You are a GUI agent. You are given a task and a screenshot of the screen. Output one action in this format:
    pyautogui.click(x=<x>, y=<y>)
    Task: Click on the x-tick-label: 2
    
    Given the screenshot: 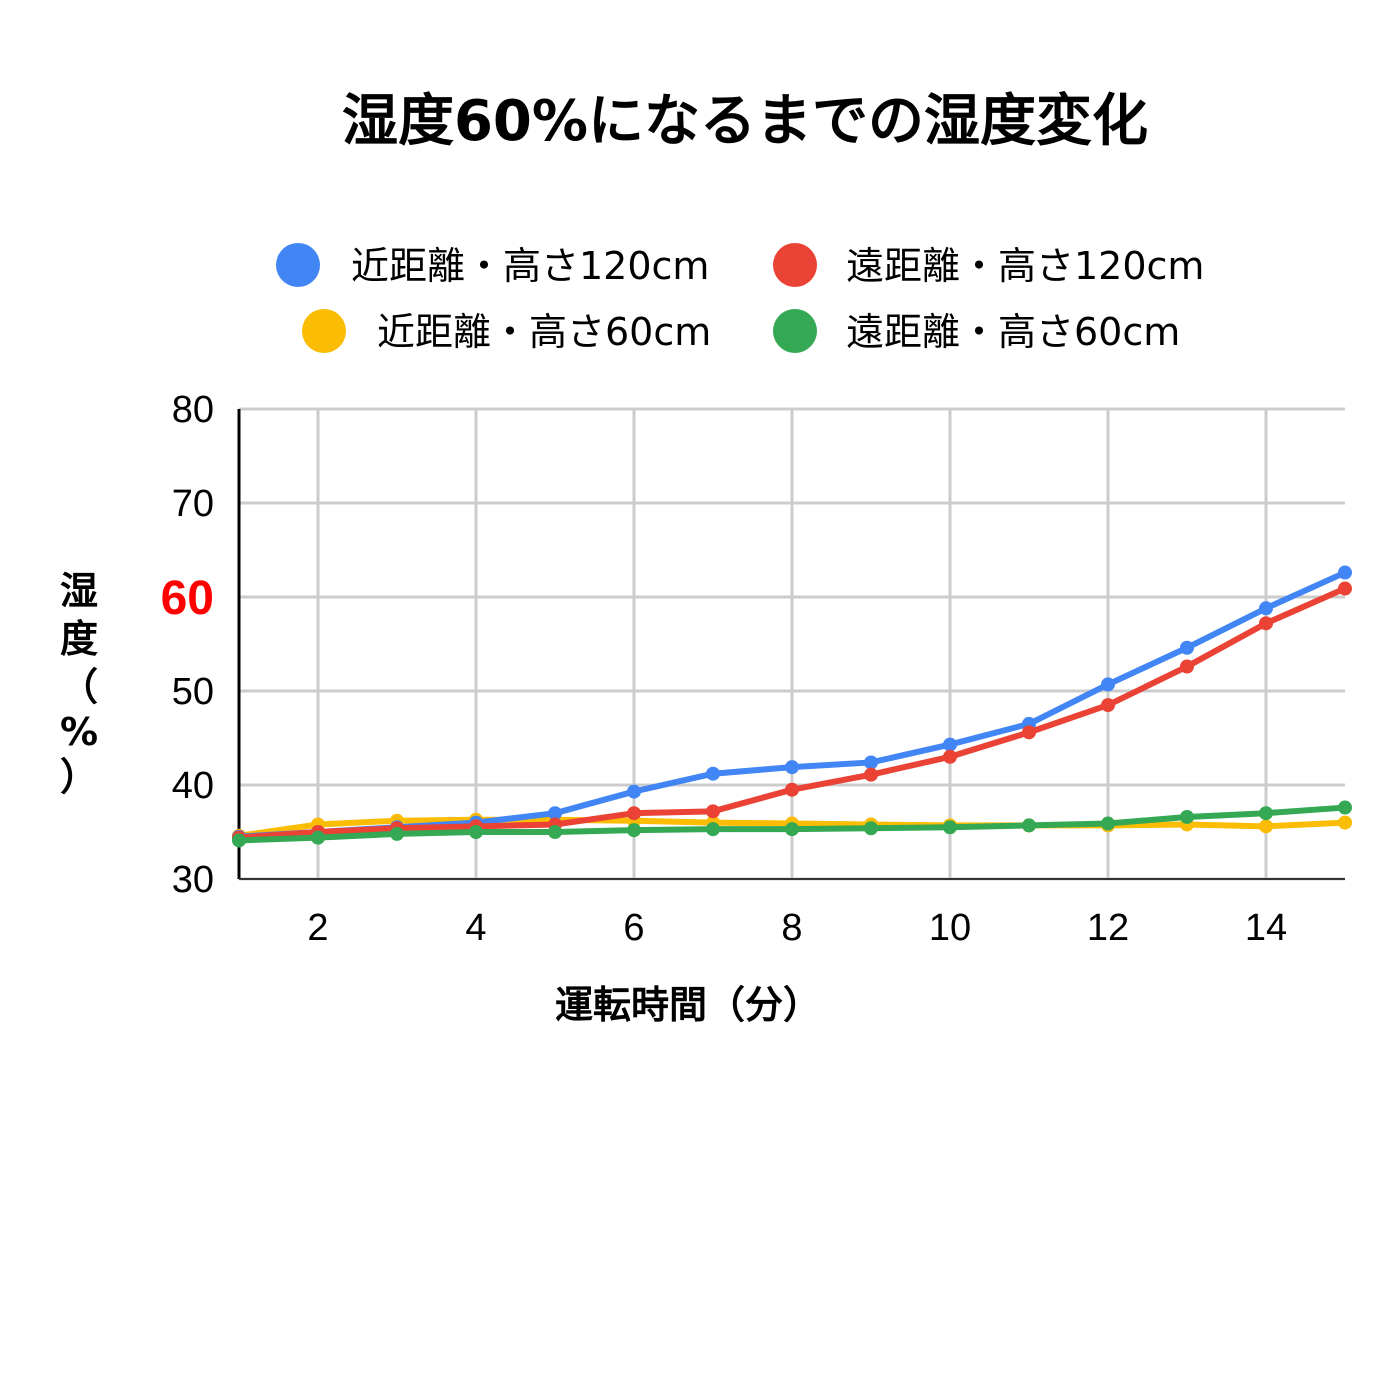 What is the action you would take?
    pyautogui.click(x=317, y=928)
    